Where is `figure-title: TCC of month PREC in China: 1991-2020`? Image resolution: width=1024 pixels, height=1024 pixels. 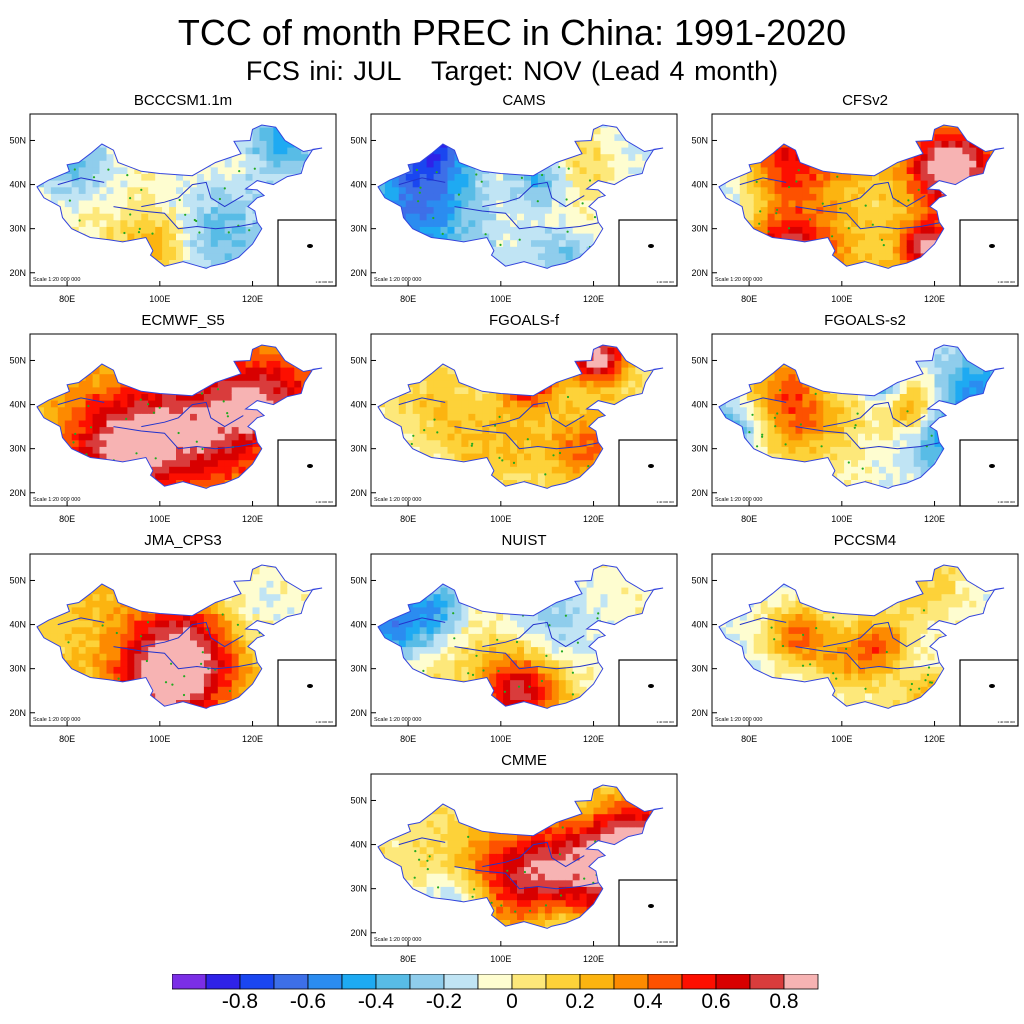 figure-title: TCC of month PREC in China: 1991-2020 is located at coordinates (512, 32).